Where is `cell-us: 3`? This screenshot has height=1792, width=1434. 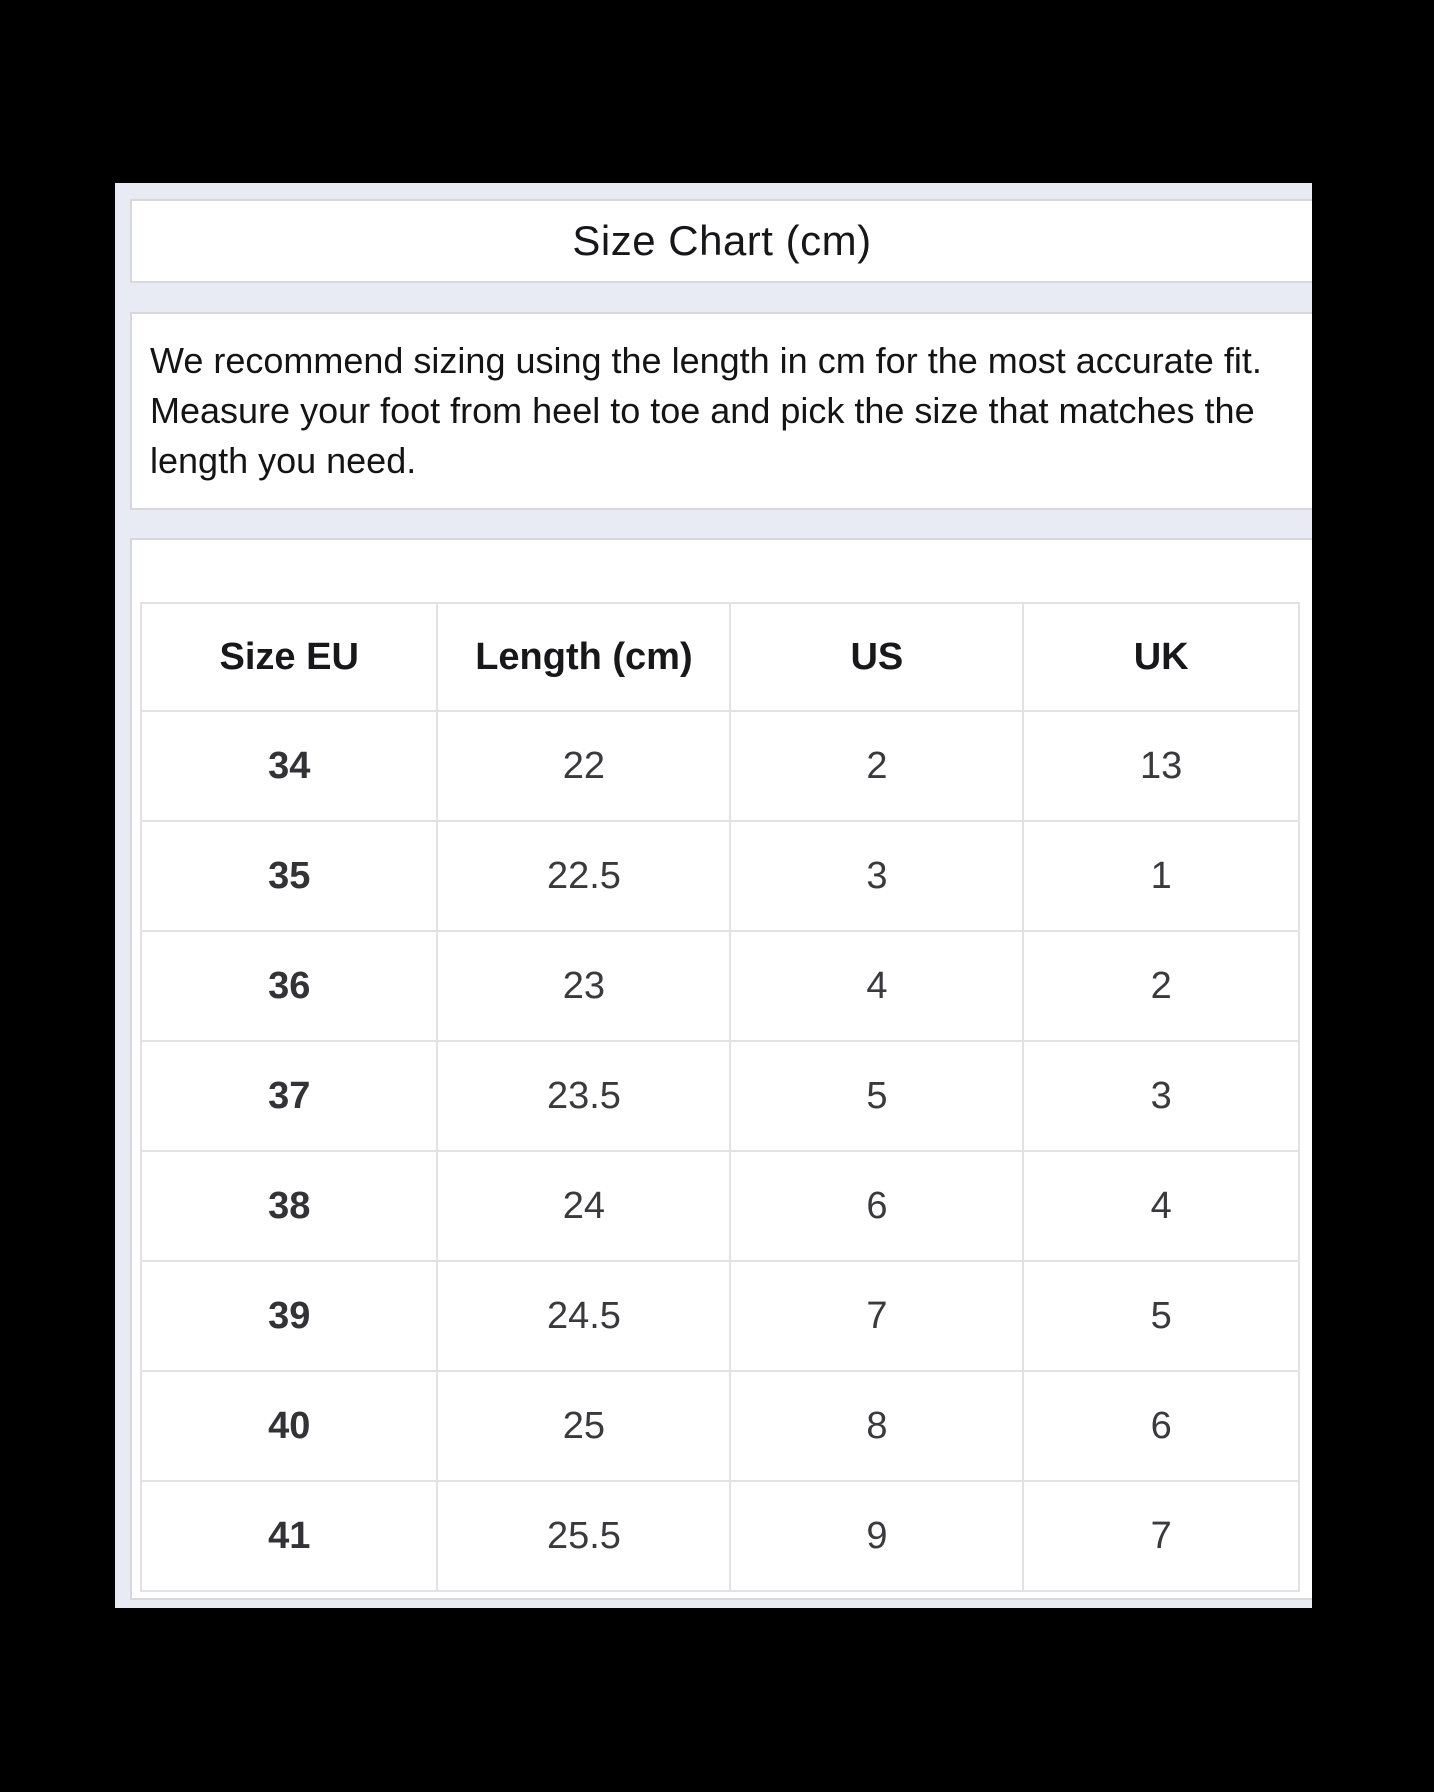
cell-us: 3 is located at coordinates (877, 876).